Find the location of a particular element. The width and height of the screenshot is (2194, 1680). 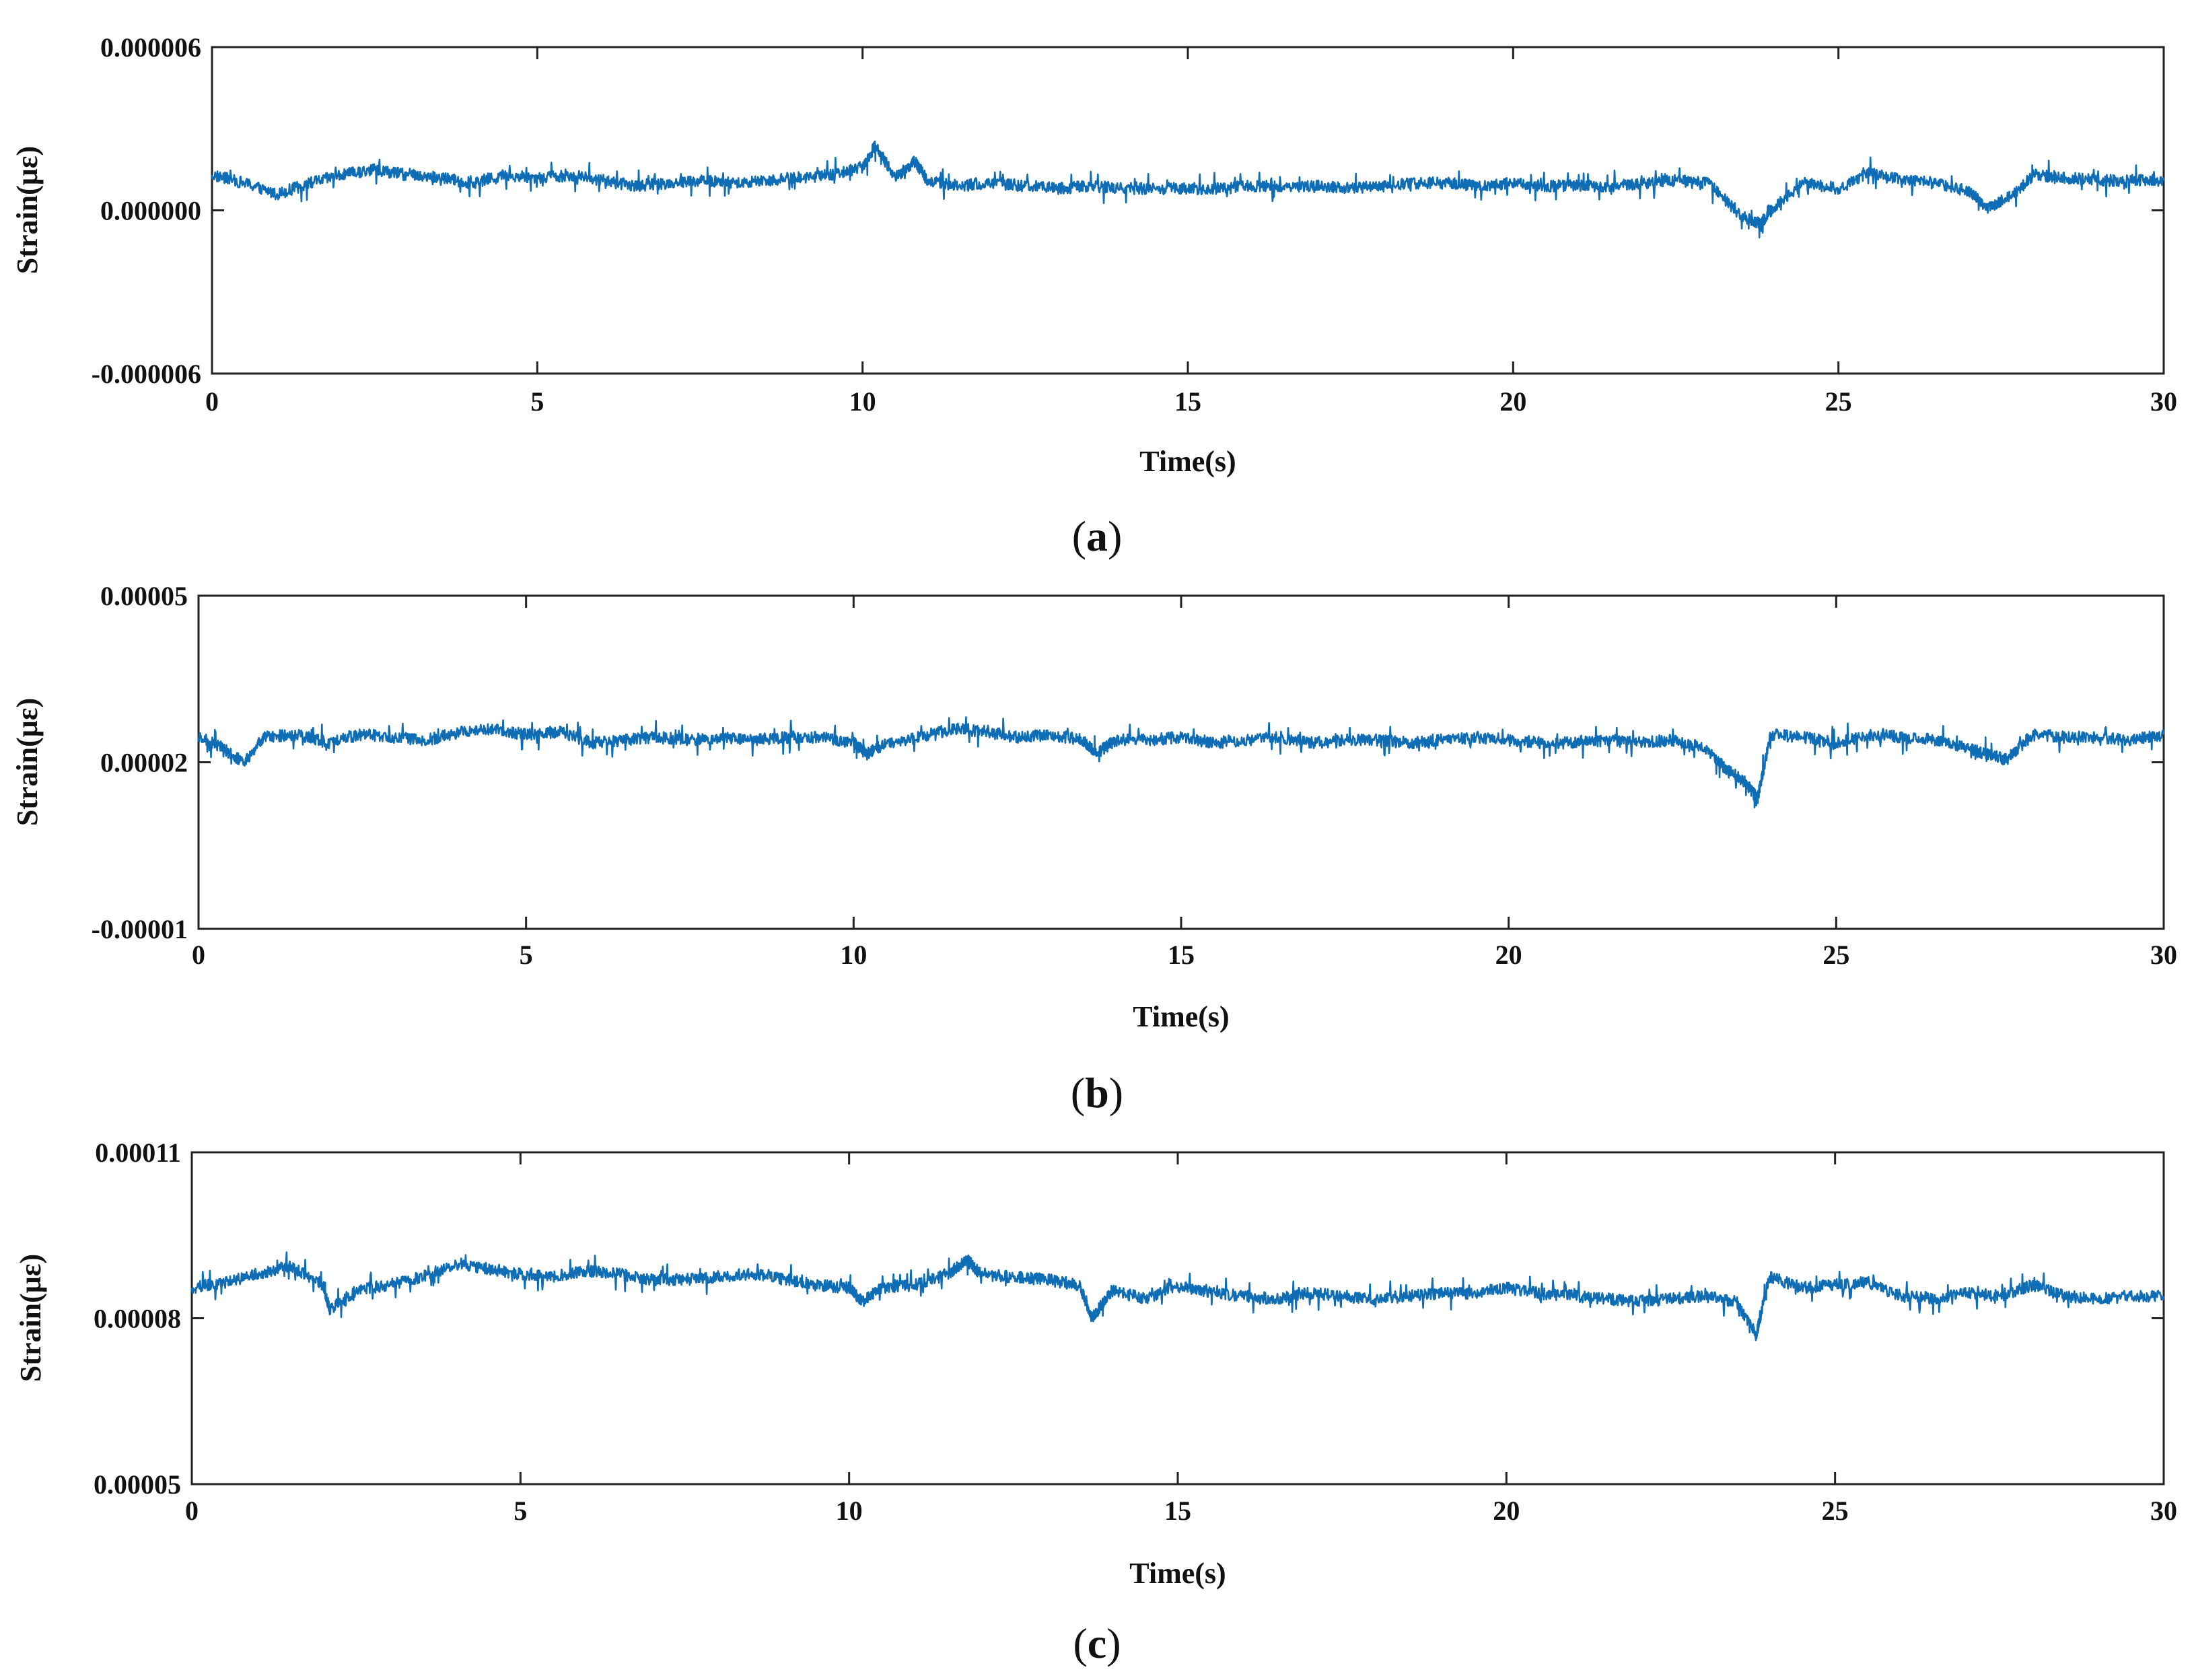

y-axis-title-b: Strain(με) is located at coordinates (27, 762).